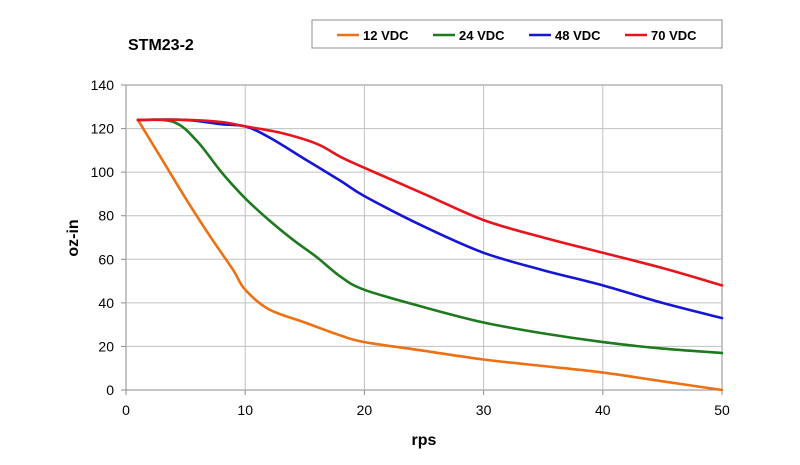  What do you see at coordinates (578, 35) in the screenshot?
I see `legend-entry-label: 48 VDC` at bounding box center [578, 35].